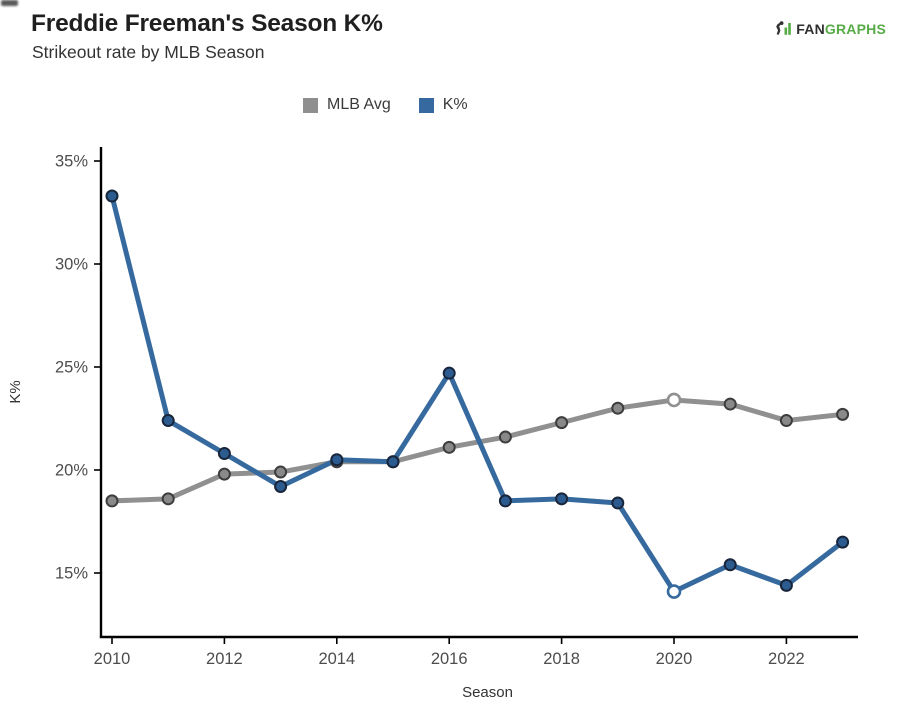 This screenshot has width=900, height=718. Describe the element at coordinates (786, 659) in the screenshot. I see `x-tick-label: 2022` at that location.